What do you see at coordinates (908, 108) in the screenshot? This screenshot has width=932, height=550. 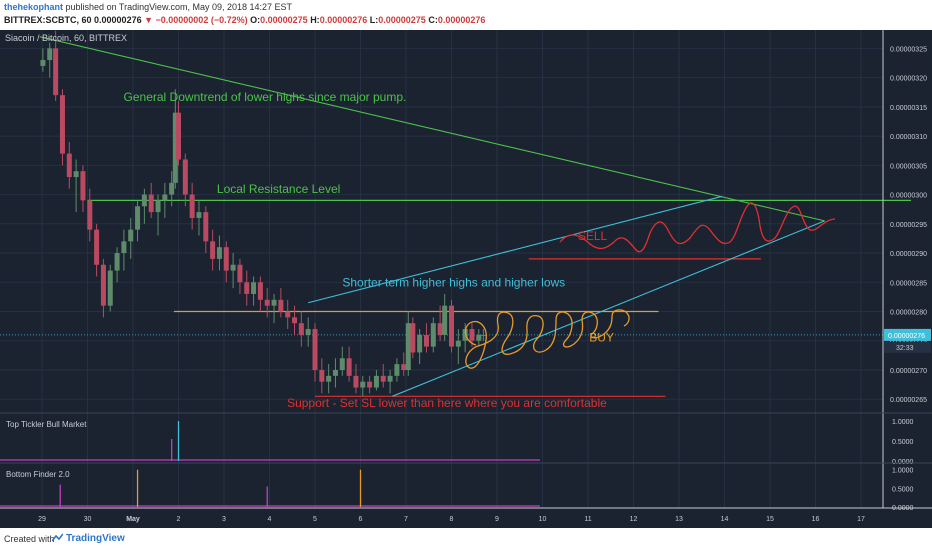 I see `y-tick-label: 0.00000315` at bounding box center [908, 108].